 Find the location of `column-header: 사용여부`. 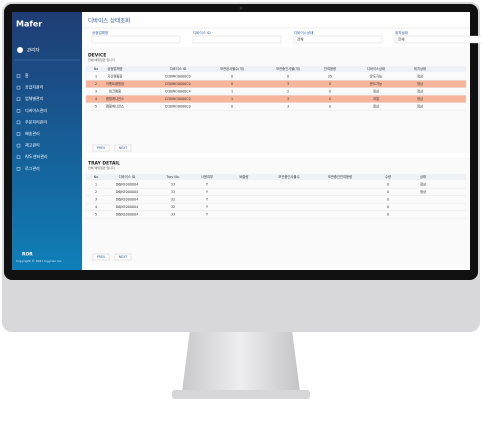

column-header: 사용여부 is located at coordinates (207, 176).